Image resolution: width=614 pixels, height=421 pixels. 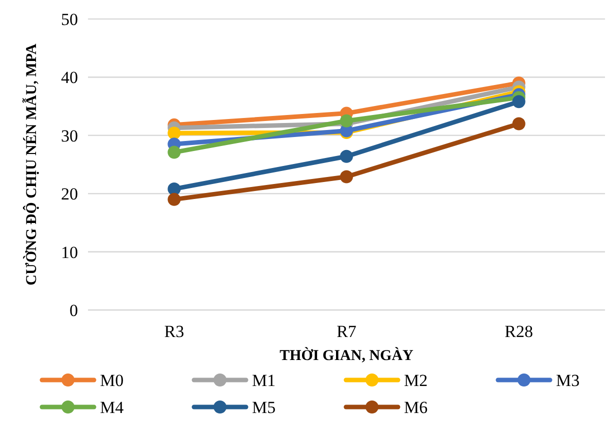 What do you see at coordinates (264, 380) in the screenshot?
I see `legend-label: M1` at bounding box center [264, 380].